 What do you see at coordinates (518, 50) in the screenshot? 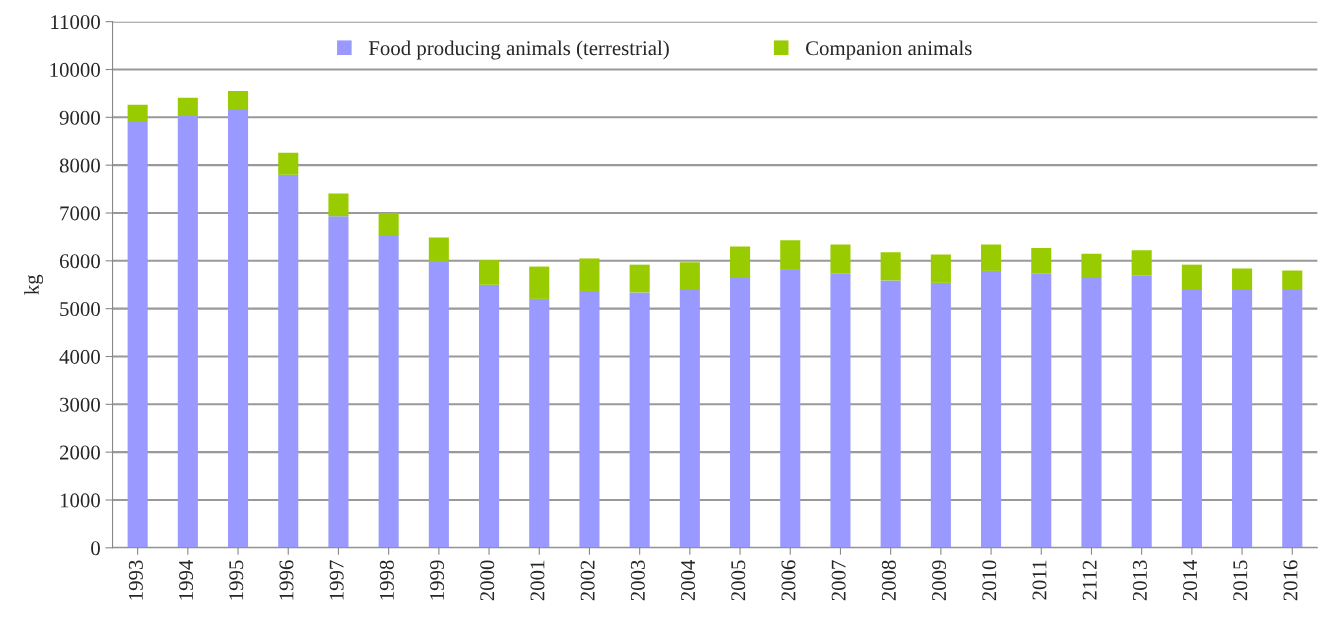
I see `legend-label: Food producing animals (terrestrial)` at bounding box center [518, 50].